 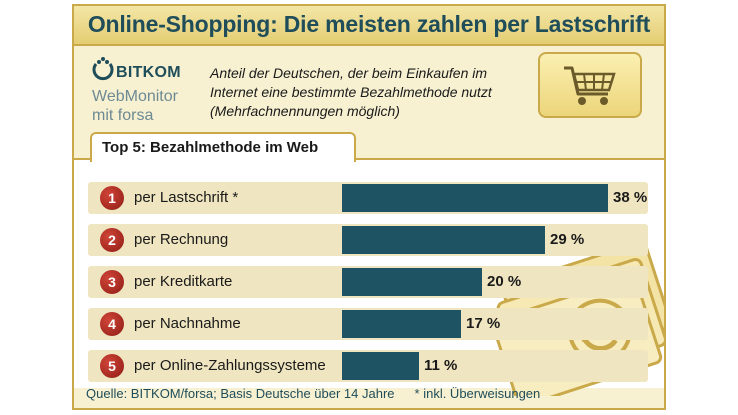 I want to click on chart-row: 4 per Nachnahme 17 %, so click(x=368, y=324).